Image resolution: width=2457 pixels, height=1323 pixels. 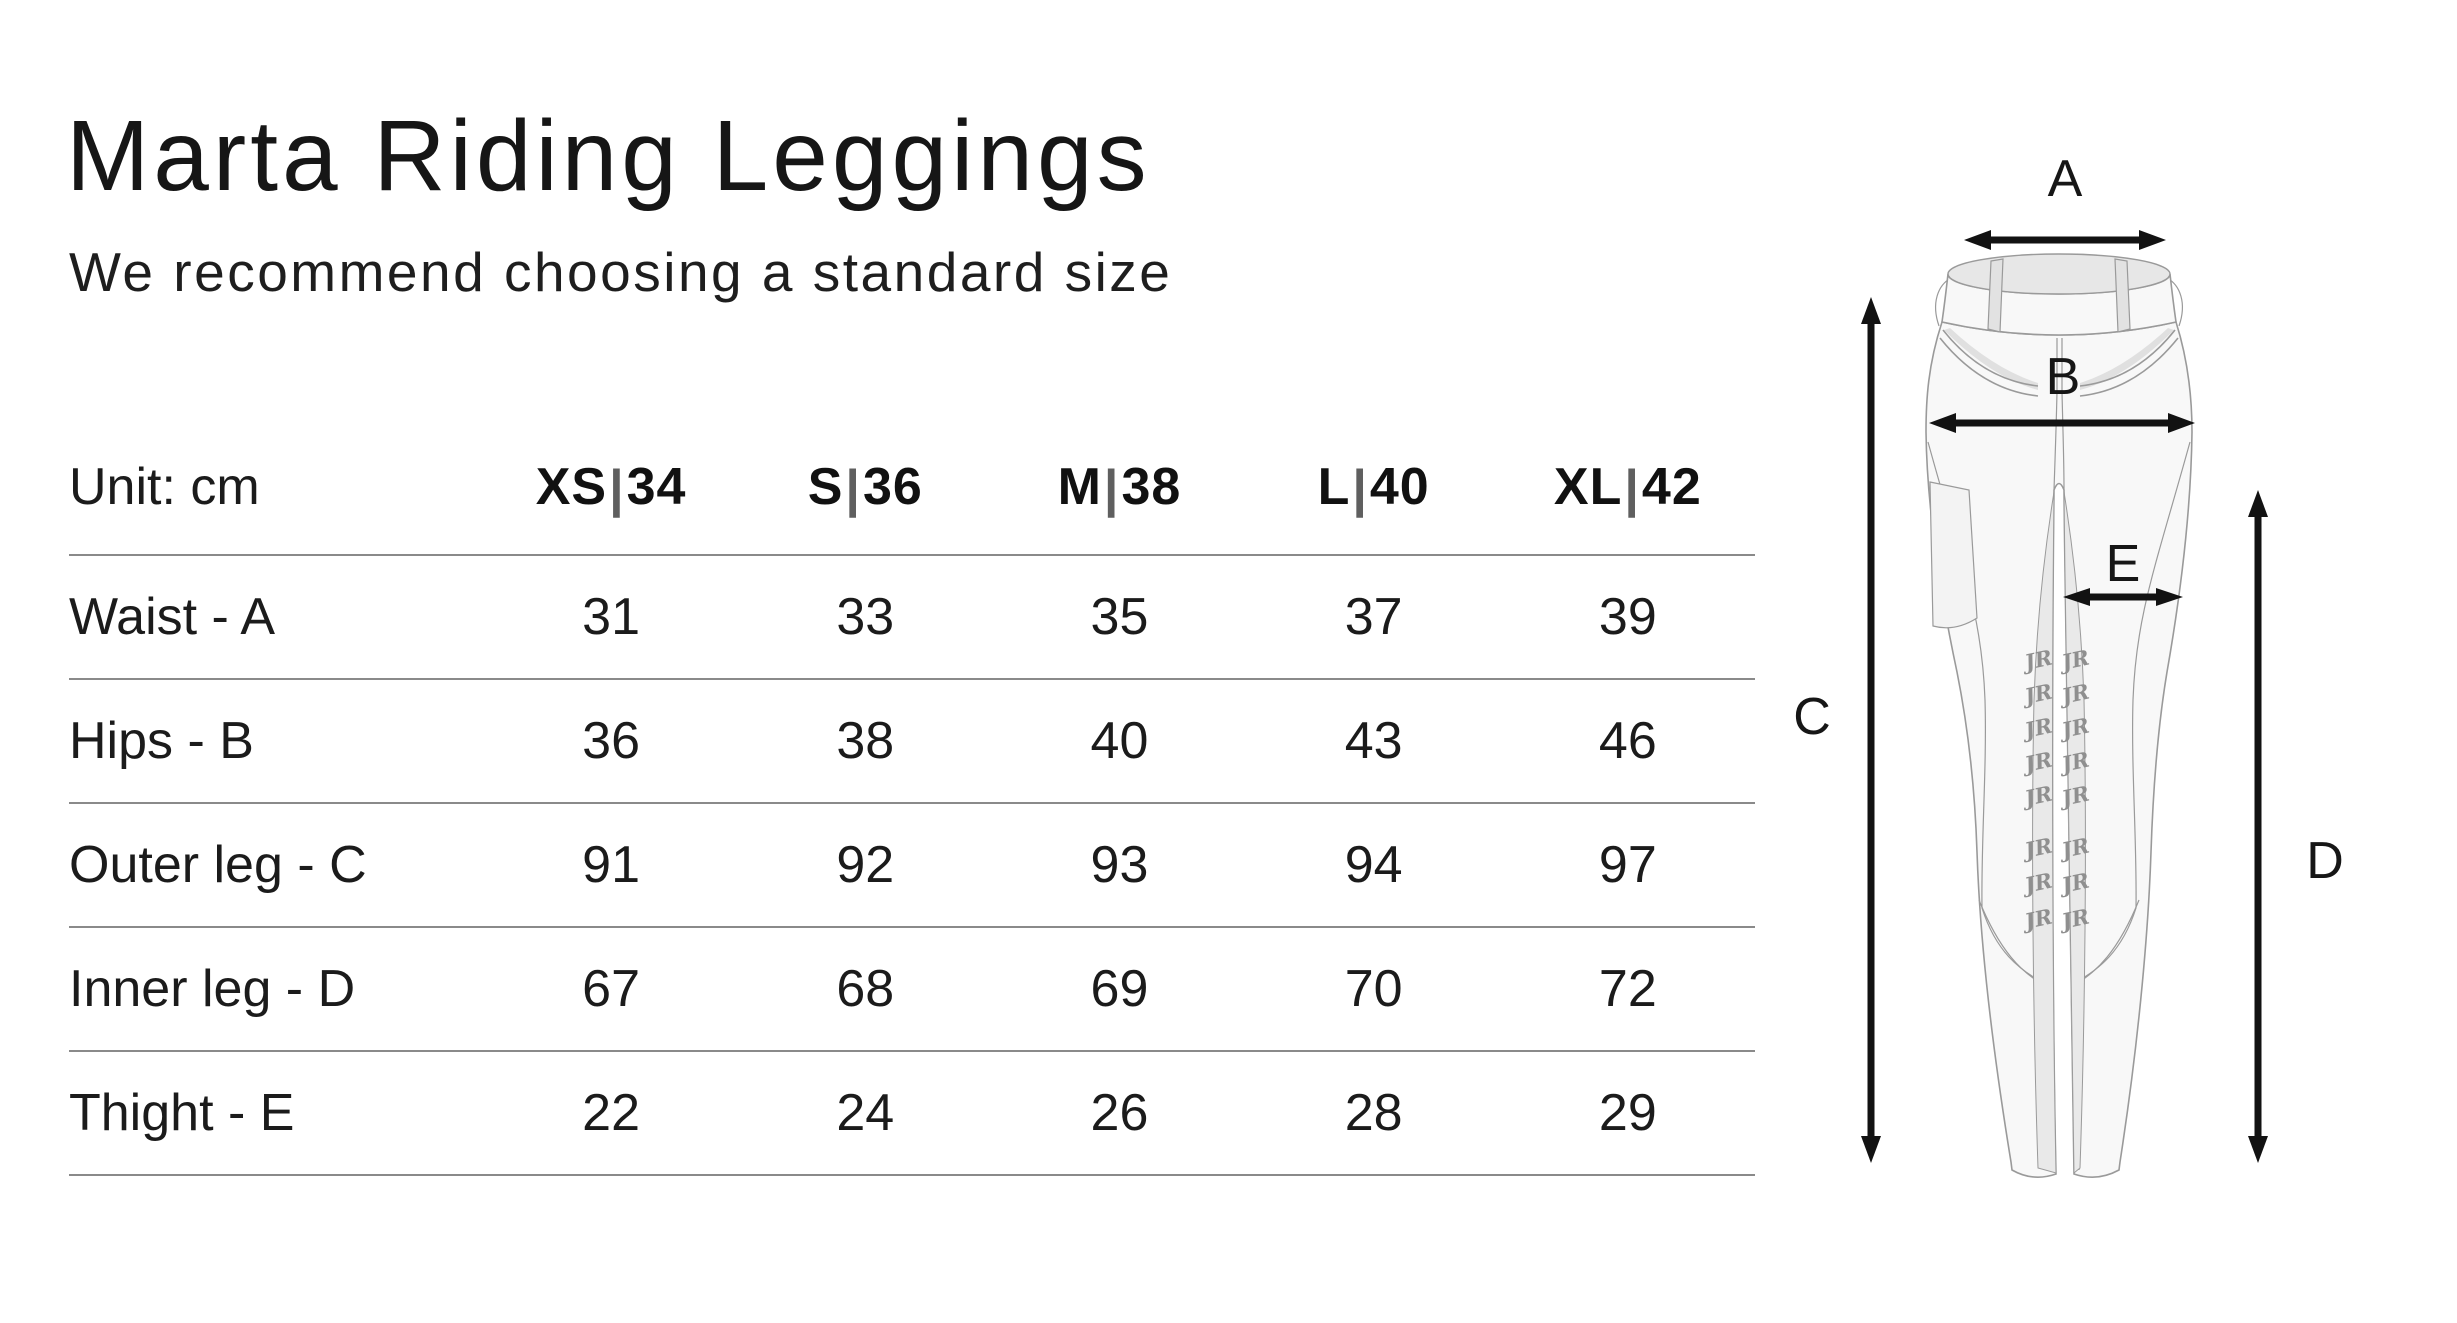 I want to click on pocket-welt-right-outer, so click(x=2127, y=358).